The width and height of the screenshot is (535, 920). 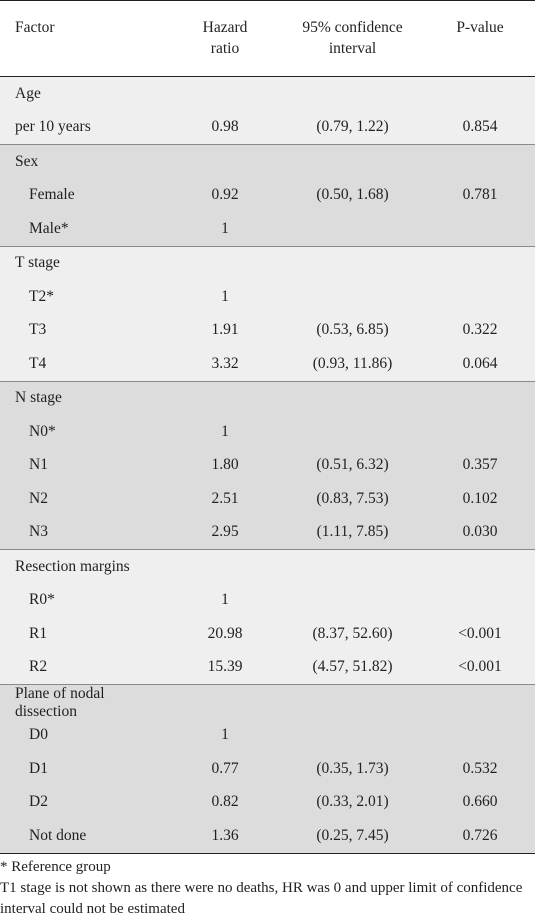 What do you see at coordinates (38, 768) in the screenshot?
I see `cell-factor: D1` at bounding box center [38, 768].